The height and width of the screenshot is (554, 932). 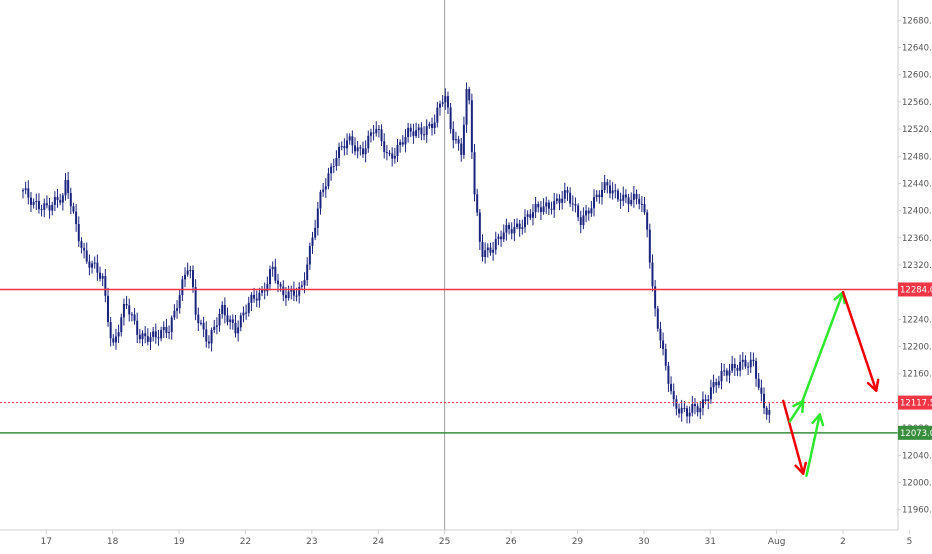 What do you see at coordinates (444, 542) in the screenshot?
I see `x-tick-label: 25` at bounding box center [444, 542].